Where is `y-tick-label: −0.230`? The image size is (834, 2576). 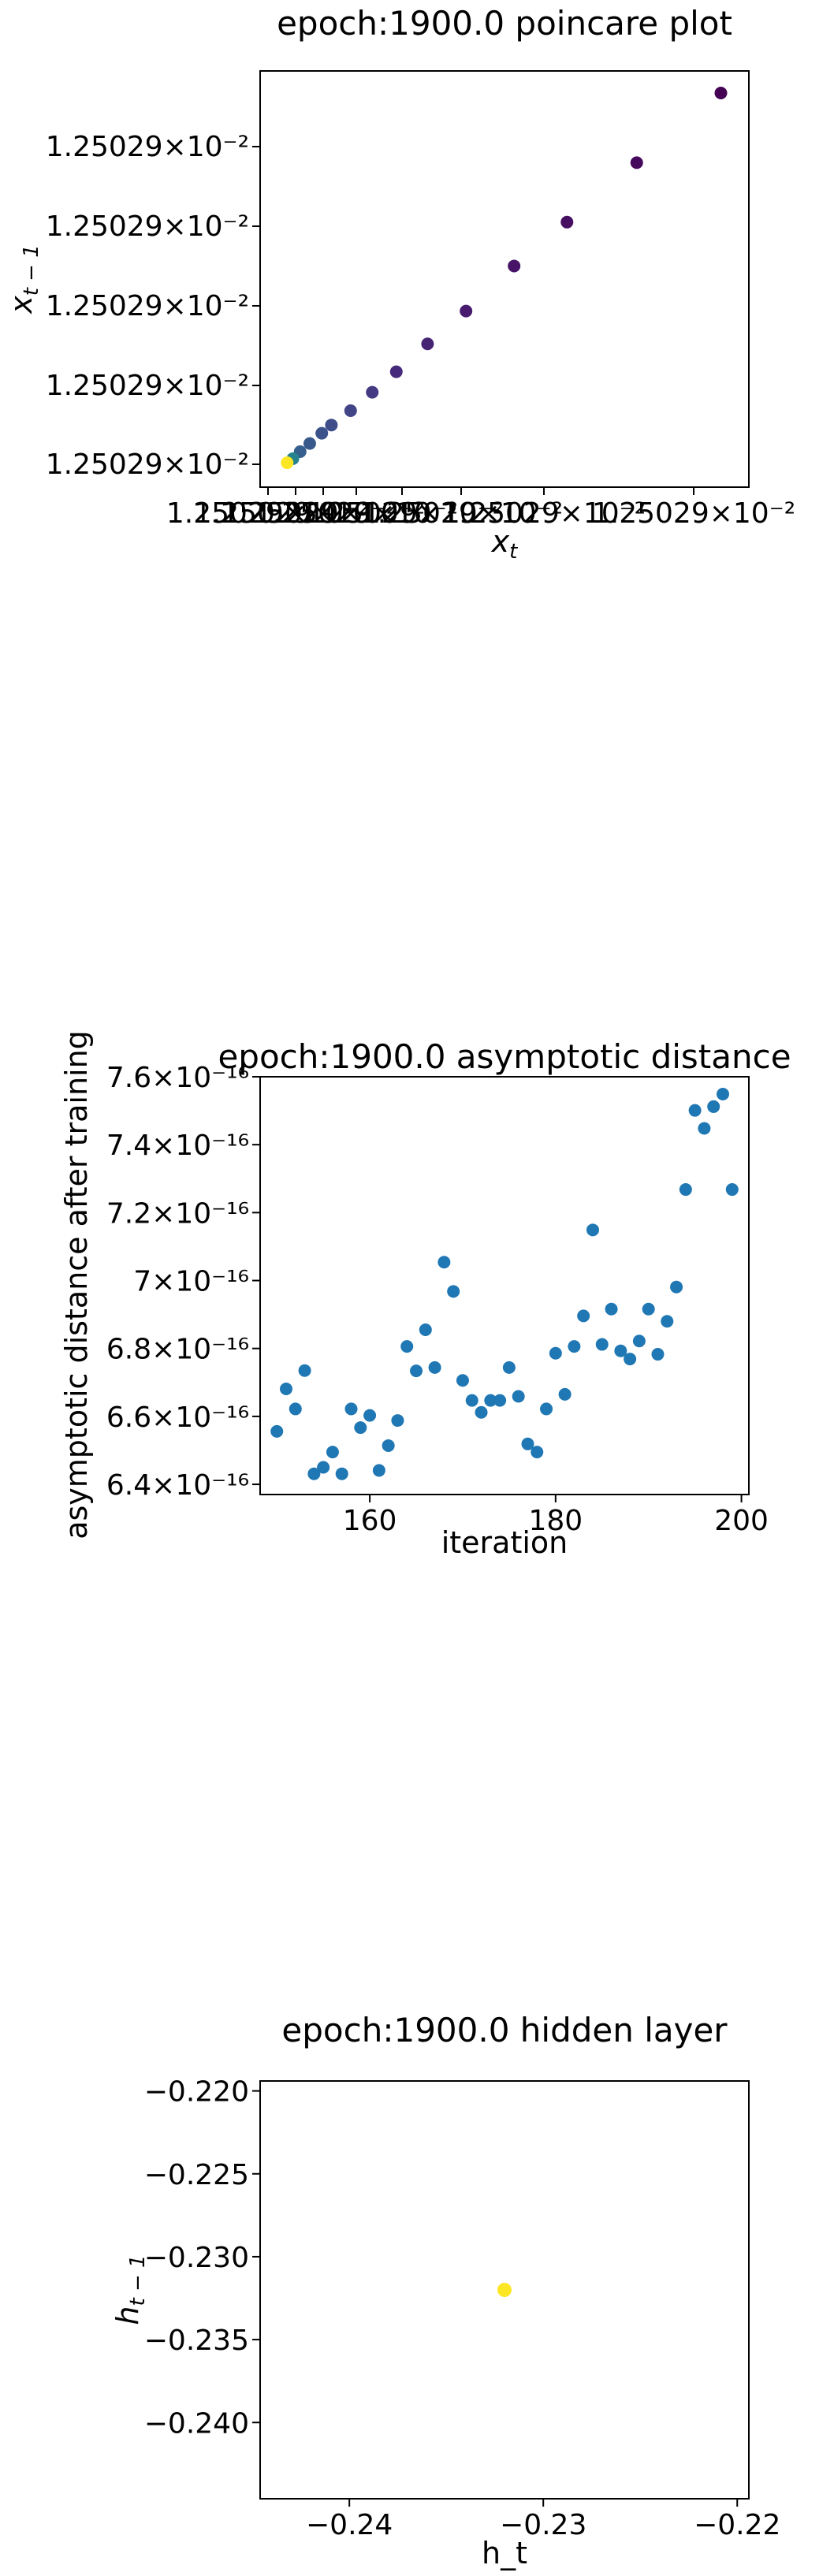
y-tick-label: −0.230 is located at coordinates (196, 2258).